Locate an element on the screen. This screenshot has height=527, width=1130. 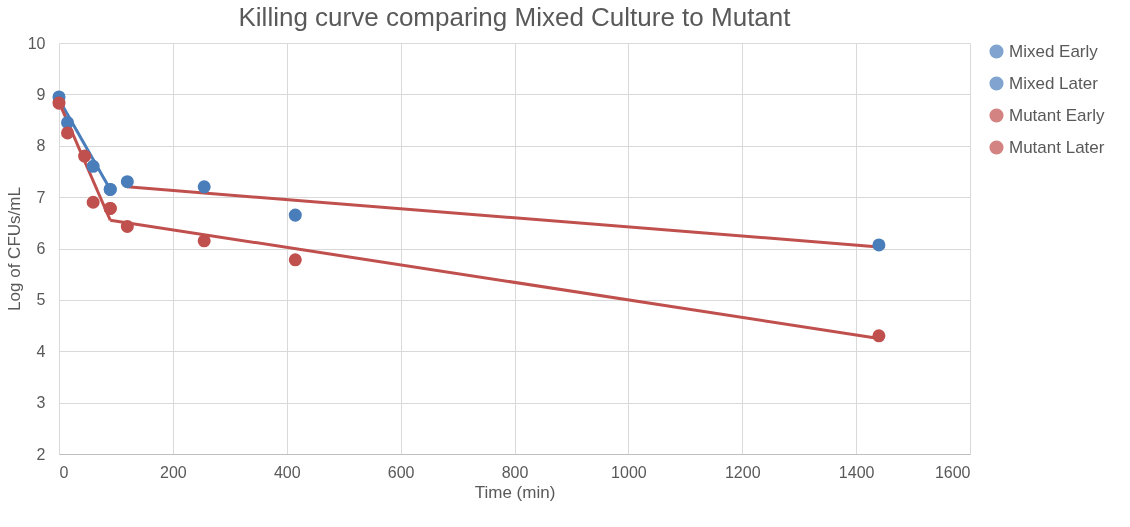
x-axis-title: Time (min) is located at coordinates (515, 492).